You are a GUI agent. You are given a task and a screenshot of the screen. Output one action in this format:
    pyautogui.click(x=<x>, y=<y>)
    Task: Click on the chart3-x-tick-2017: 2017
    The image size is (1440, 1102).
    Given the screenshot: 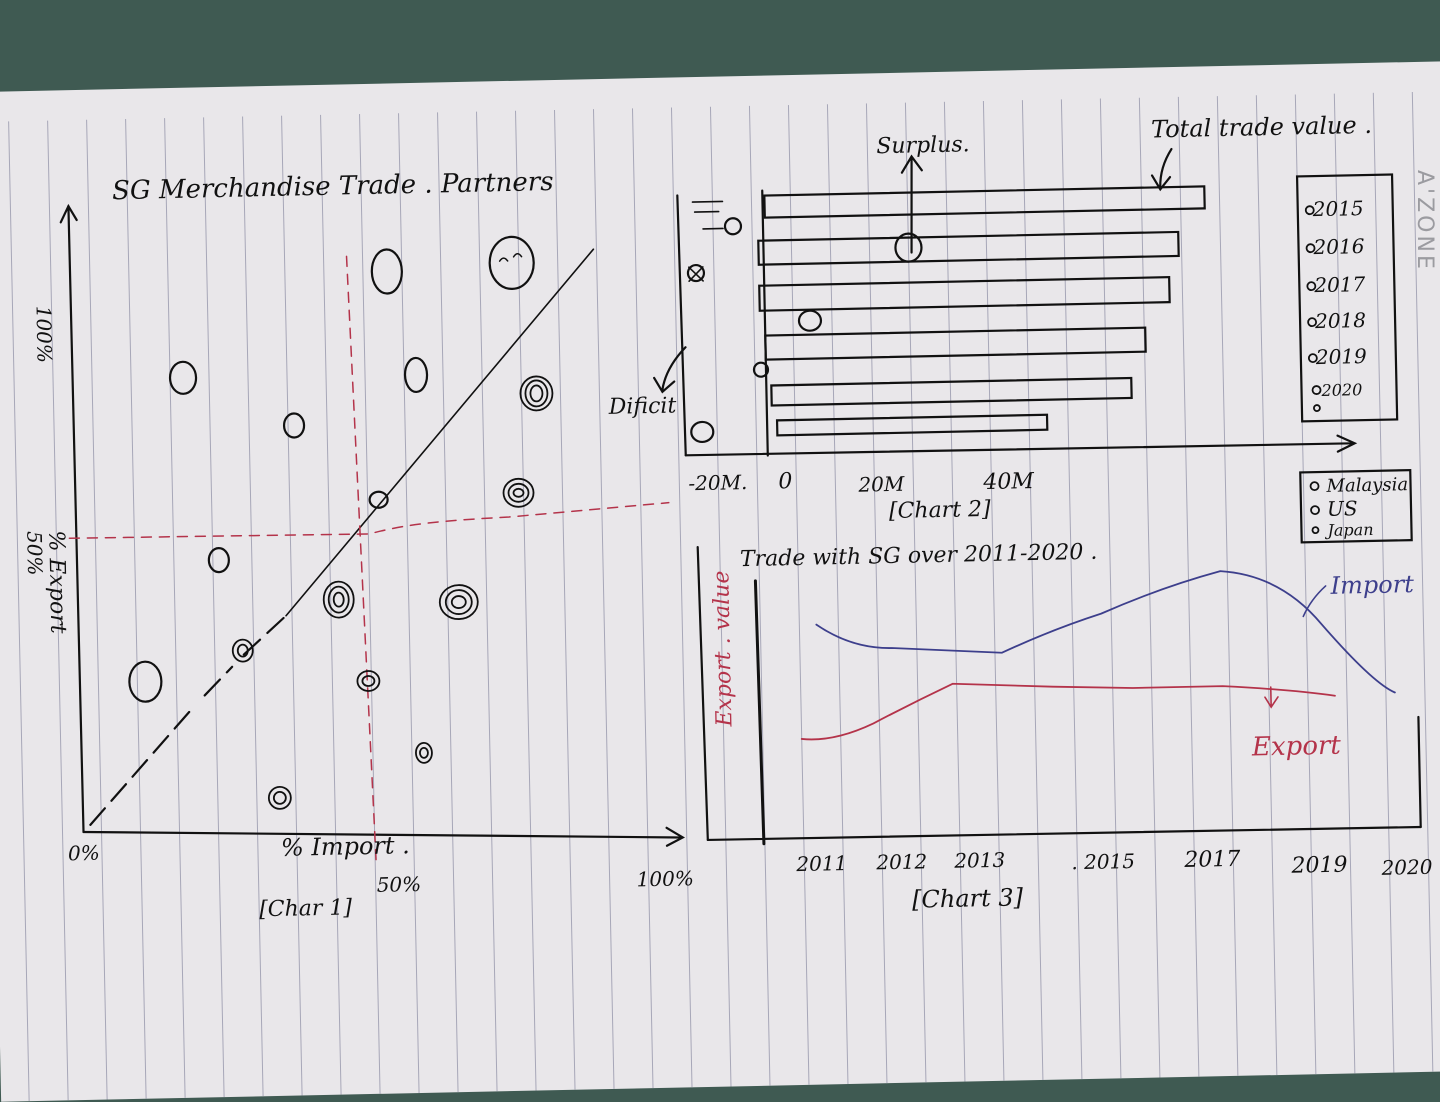 What is the action you would take?
    pyautogui.click(x=1212, y=860)
    